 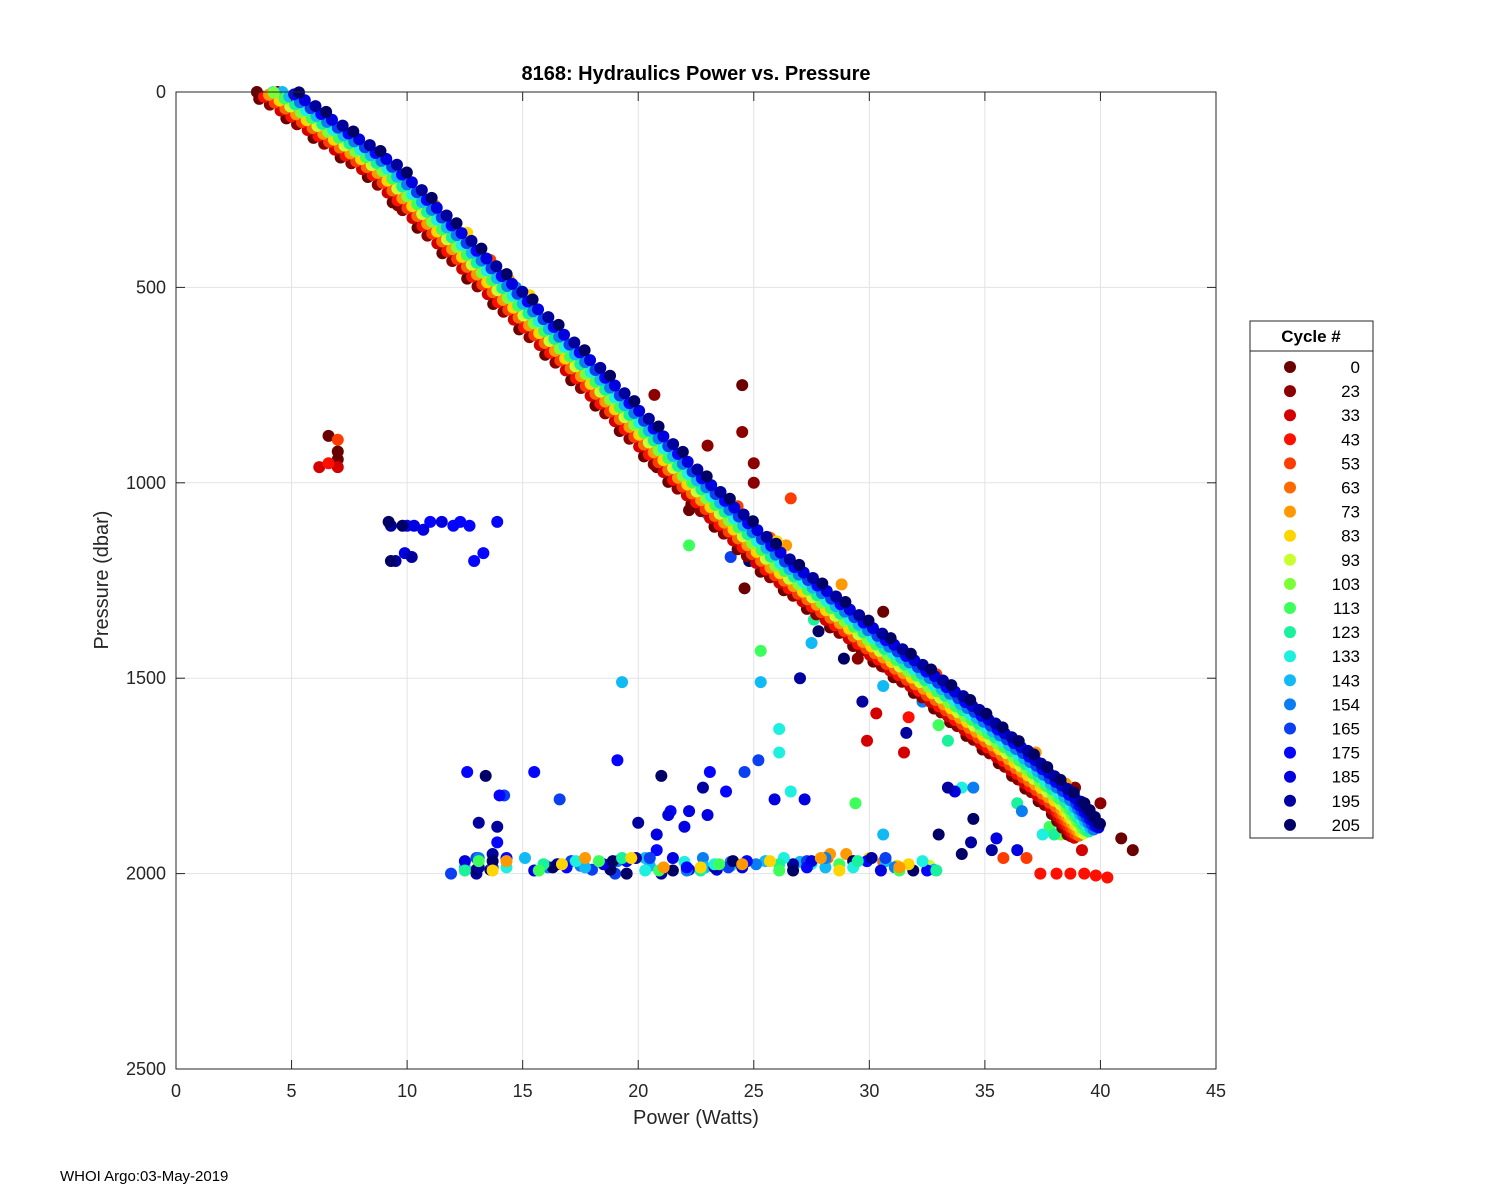 I want to click on legend-label-83: 83, so click(x=1350, y=536).